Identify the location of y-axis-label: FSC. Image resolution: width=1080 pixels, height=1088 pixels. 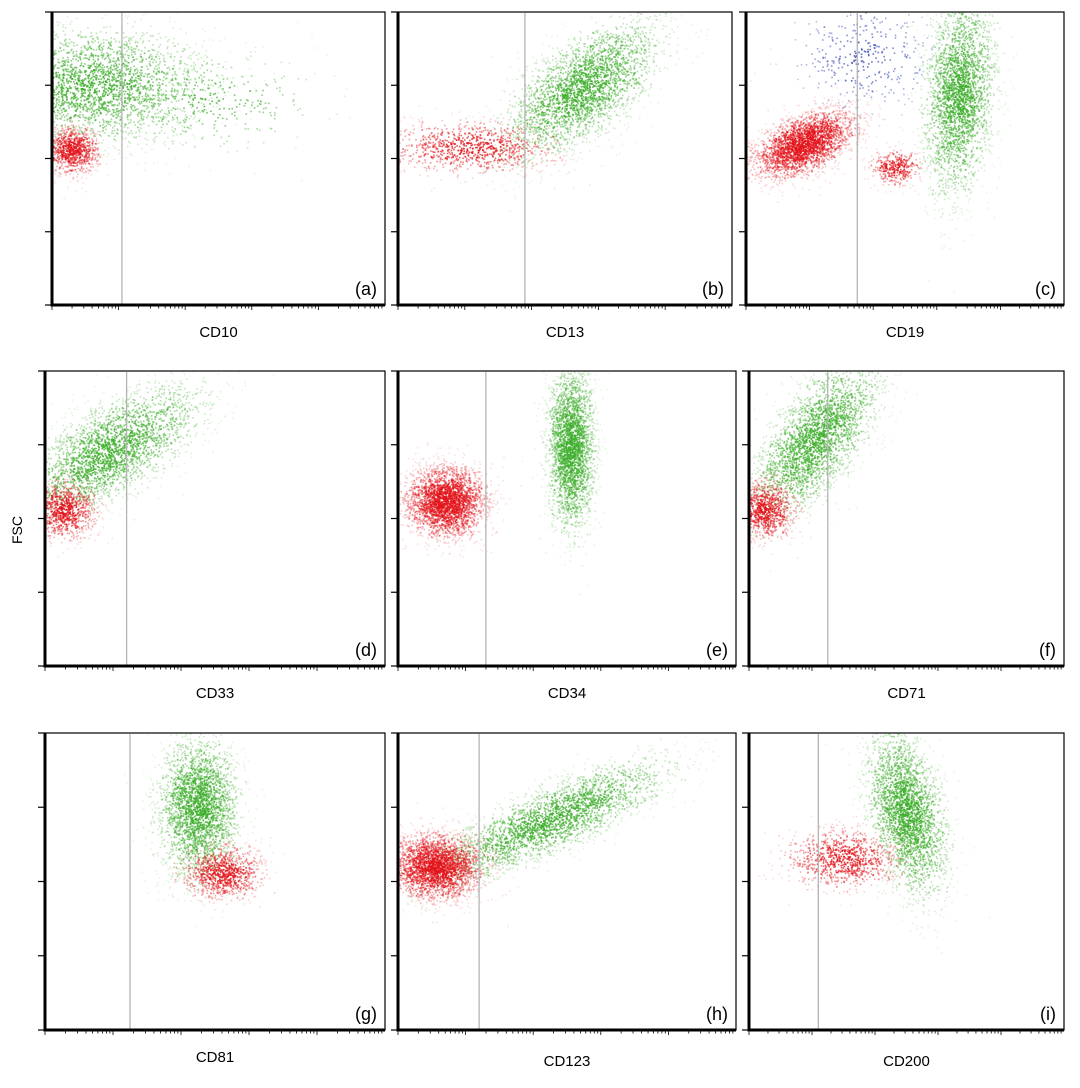
(17, 530).